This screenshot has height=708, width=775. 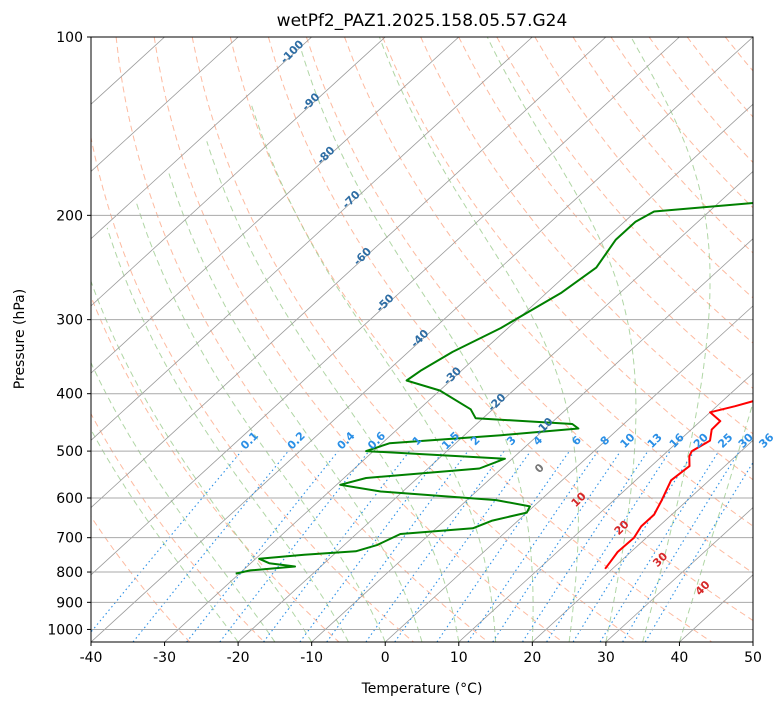 I want to click on y-tick-label: 300, so click(x=69, y=321).